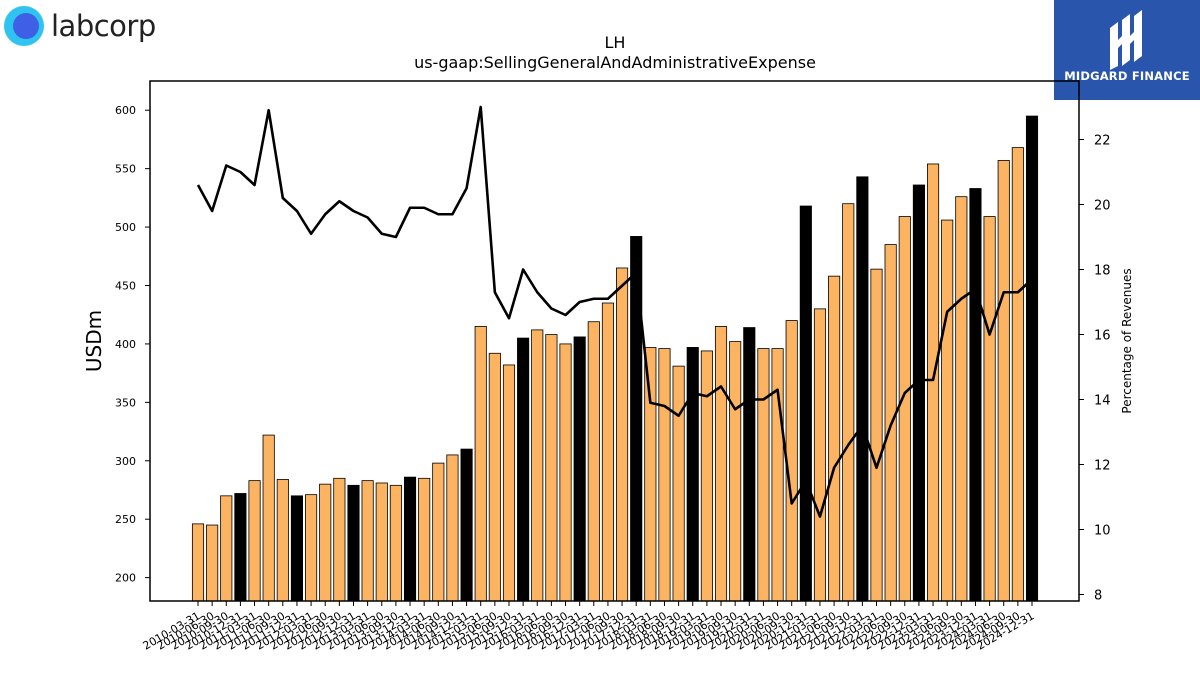  What do you see at coordinates (125, 285) in the screenshot?
I see `y-tick-label: 450` at bounding box center [125, 285].